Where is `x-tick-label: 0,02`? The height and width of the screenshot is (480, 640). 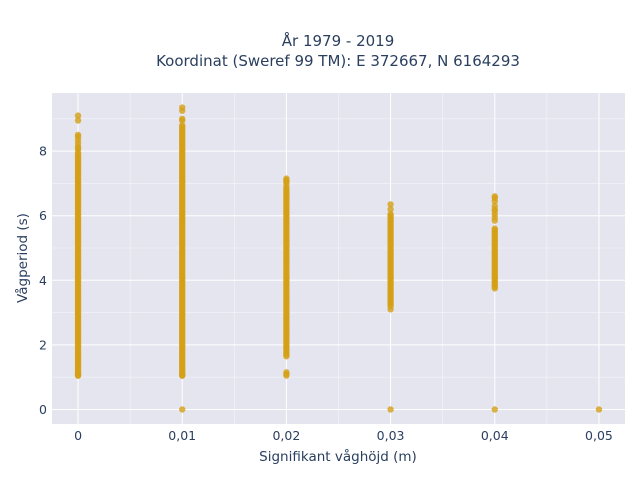
x-tick-label: 0,02 is located at coordinates (286, 435).